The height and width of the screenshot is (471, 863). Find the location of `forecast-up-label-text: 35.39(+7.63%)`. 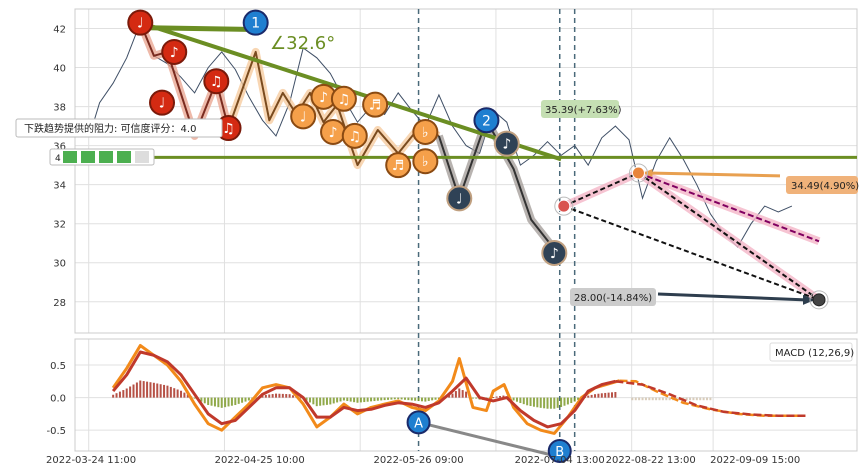

forecast-up-label-text: 35.39(+7.63%) is located at coordinates (583, 110).